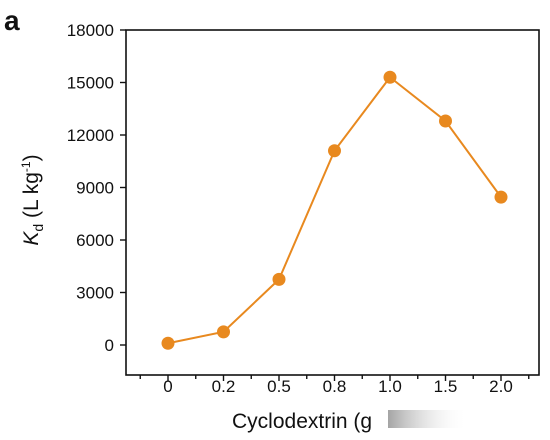 Image resolution: width=550 pixels, height=440 pixels. What do you see at coordinates (224, 386) in the screenshot?
I see `x-tick-label: 0.2` at bounding box center [224, 386].